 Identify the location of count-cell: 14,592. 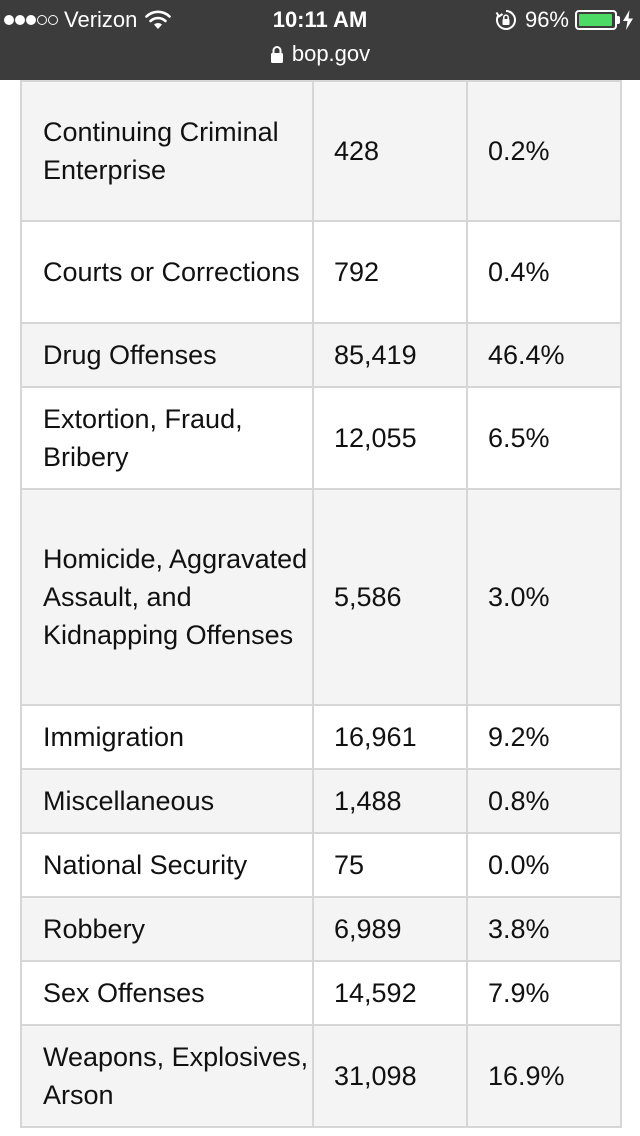
(390, 993).